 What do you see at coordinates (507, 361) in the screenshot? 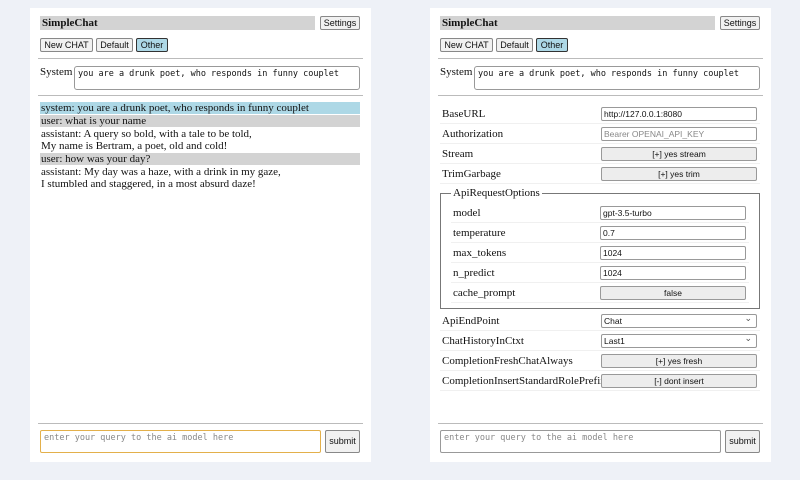
I see `setting-label: CompletionFreshChatAlways` at bounding box center [507, 361].